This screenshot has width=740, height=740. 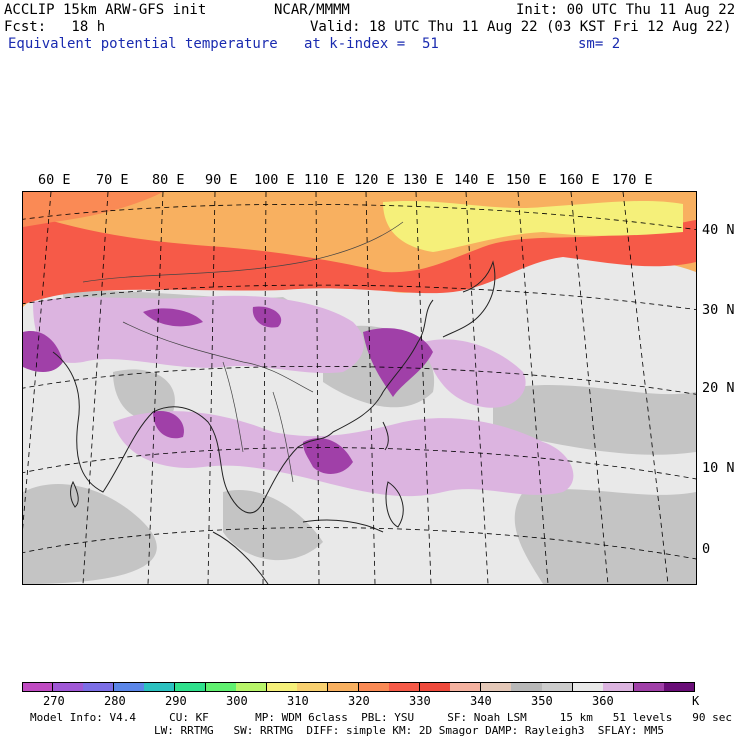 I want to click on colorbar-label: 330, so click(x=420, y=701).